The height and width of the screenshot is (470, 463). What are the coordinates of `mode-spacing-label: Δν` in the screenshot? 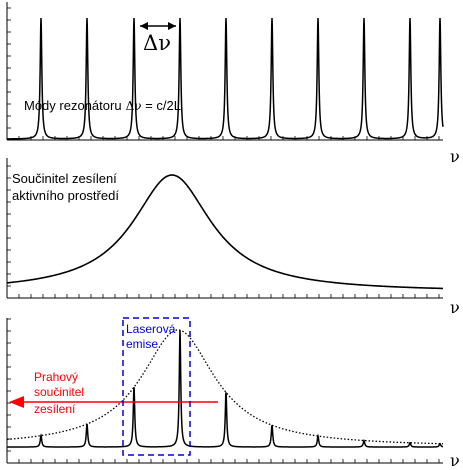 It's located at (157, 43).